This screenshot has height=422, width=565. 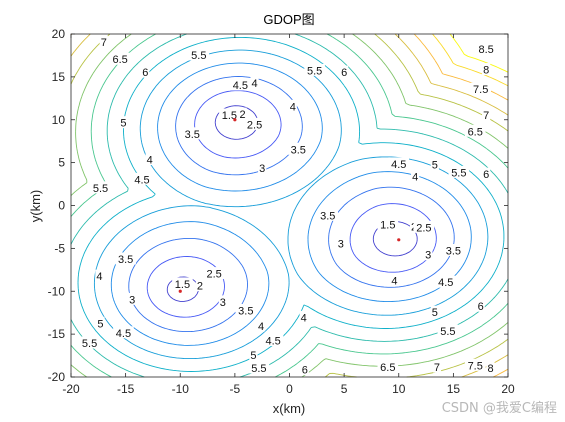 What do you see at coordinates (454, 389) in the screenshot?
I see `x-tick-label: 15` at bounding box center [454, 389].